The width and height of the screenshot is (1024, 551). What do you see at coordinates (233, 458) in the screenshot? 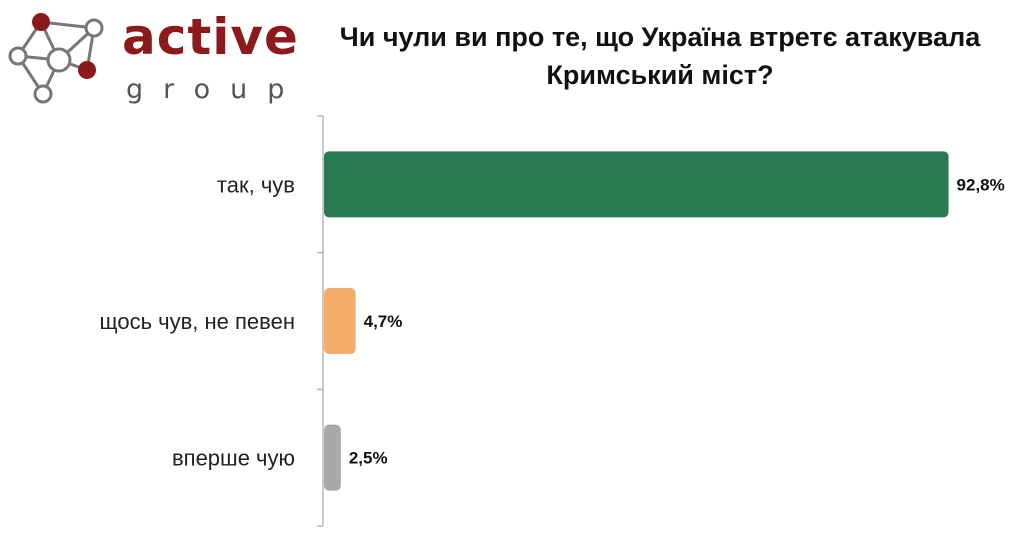
I see `category-label: вперше чую` at bounding box center [233, 458].